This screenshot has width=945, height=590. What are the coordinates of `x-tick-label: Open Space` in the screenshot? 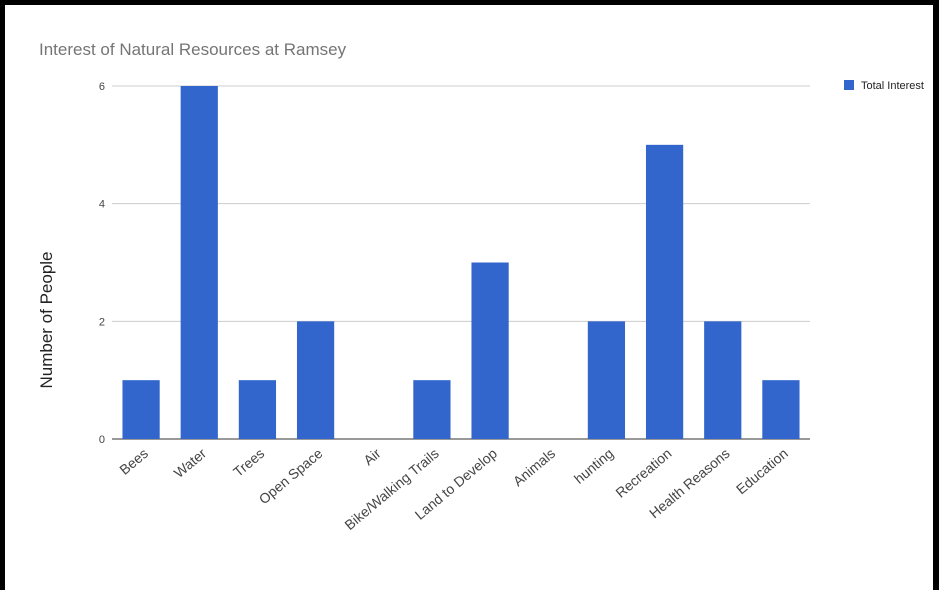 It's located at (291, 476).